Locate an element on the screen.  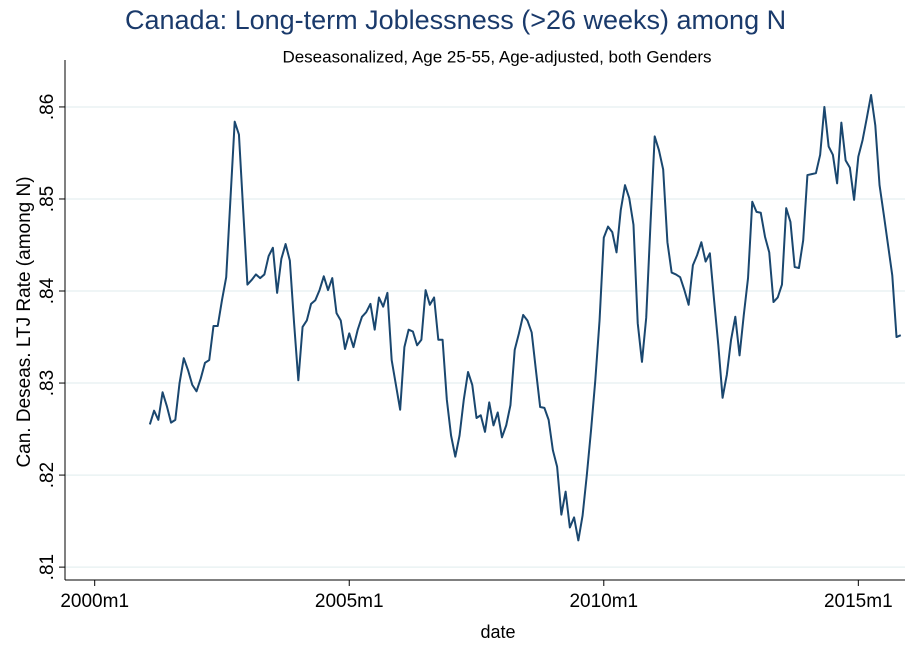
x-tick-label: 2000m1 is located at coordinates (94, 601).